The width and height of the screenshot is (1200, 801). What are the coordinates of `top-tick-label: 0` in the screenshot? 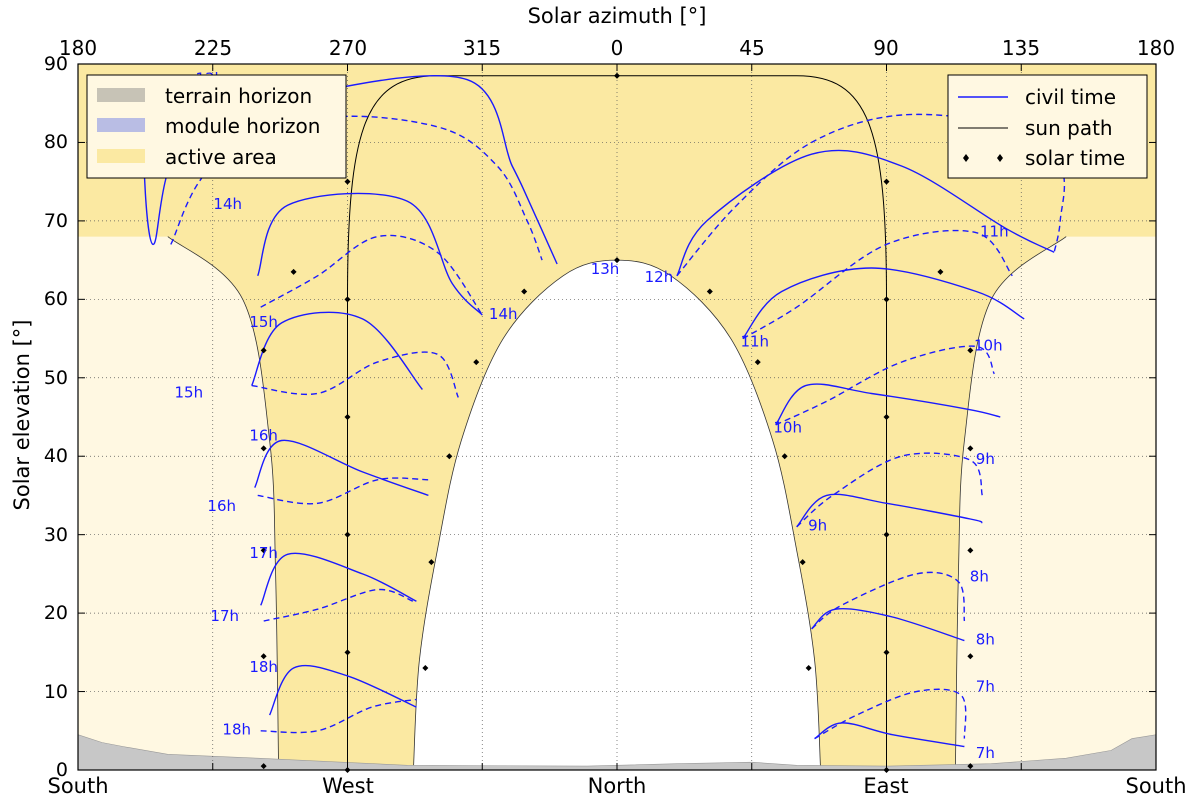 It's located at (617, 48).